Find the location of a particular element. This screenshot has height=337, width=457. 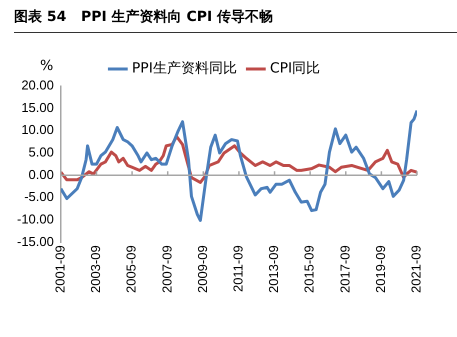

x-tick-label: 2013-09 is located at coordinates (274, 269).